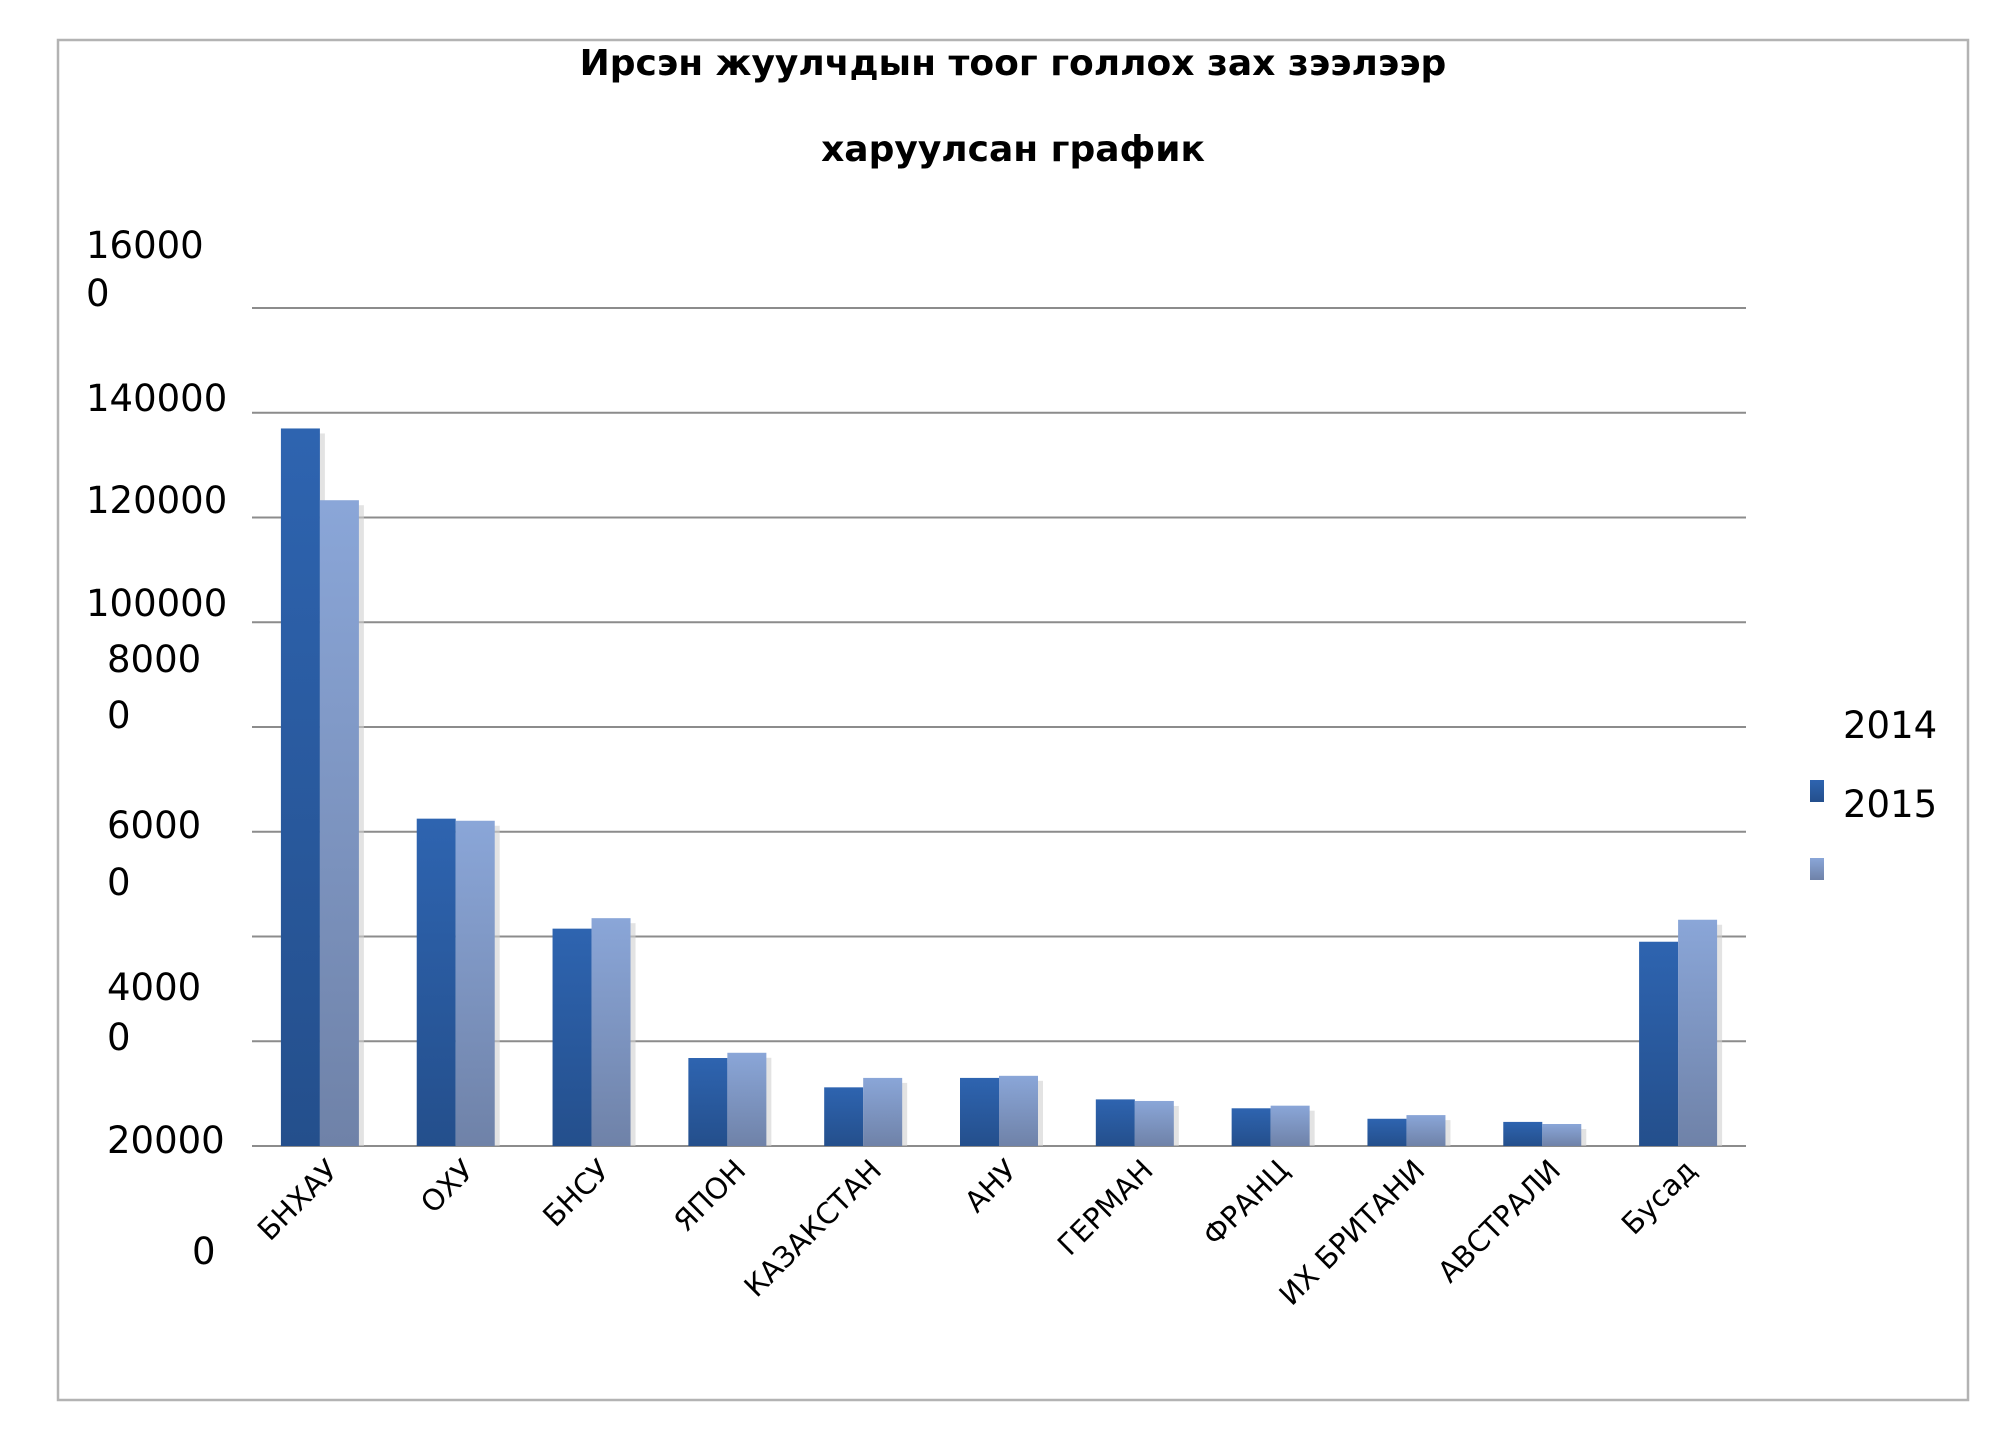 This screenshot has width=2001, height=1446. I want to click on x-tick-label-франц: ФРАНЦ, so click(1245, 1202).